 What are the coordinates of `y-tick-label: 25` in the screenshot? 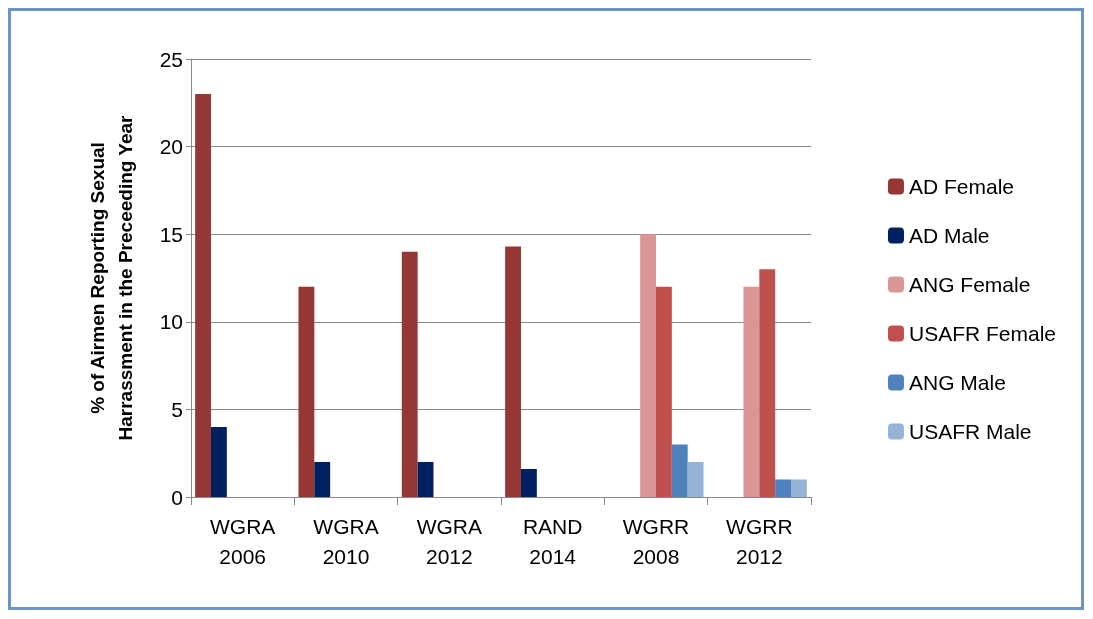 It's located at (171, 59).